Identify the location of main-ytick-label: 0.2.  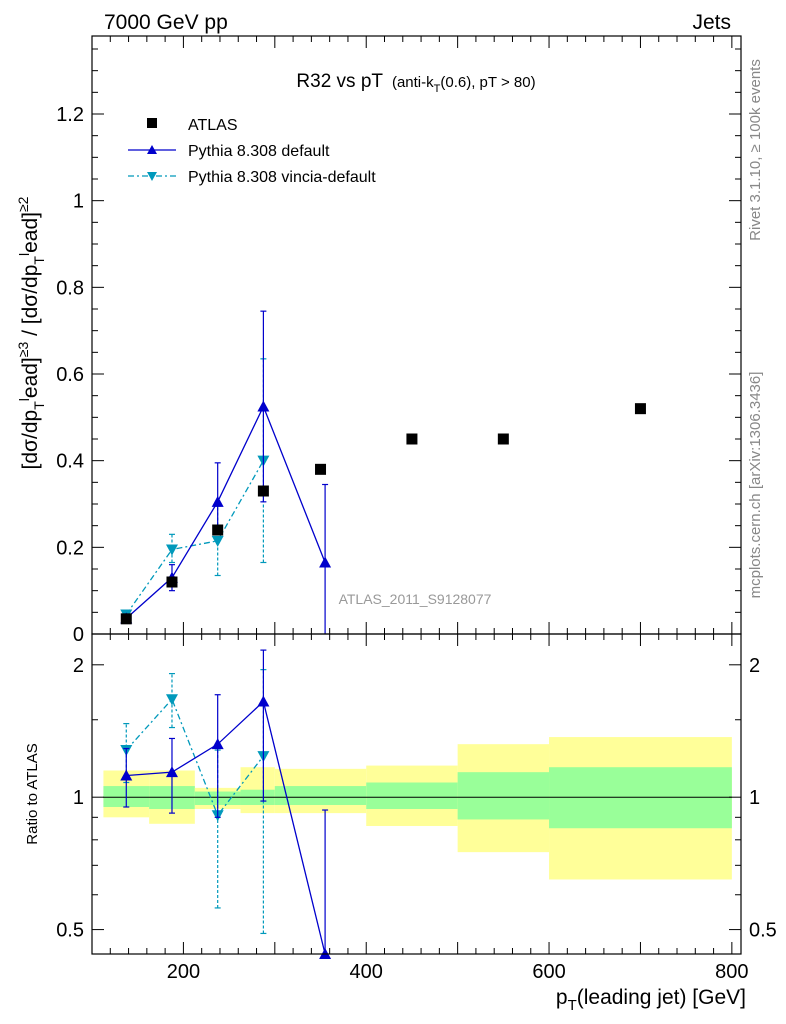
(70, 548).